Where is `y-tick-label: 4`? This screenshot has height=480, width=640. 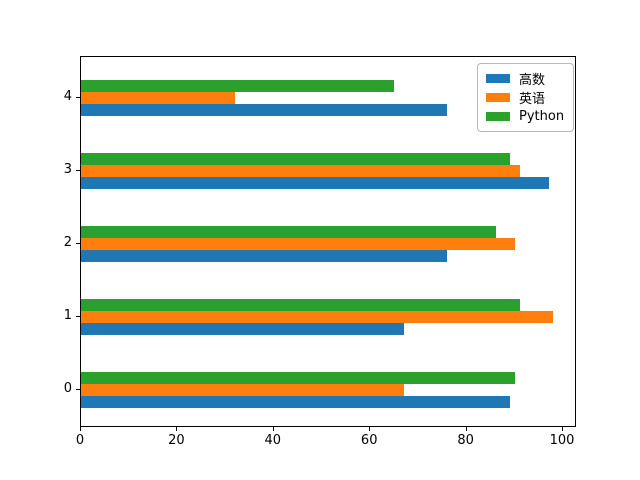
y-tick-label: 4 is located at coordinates (67, 96).